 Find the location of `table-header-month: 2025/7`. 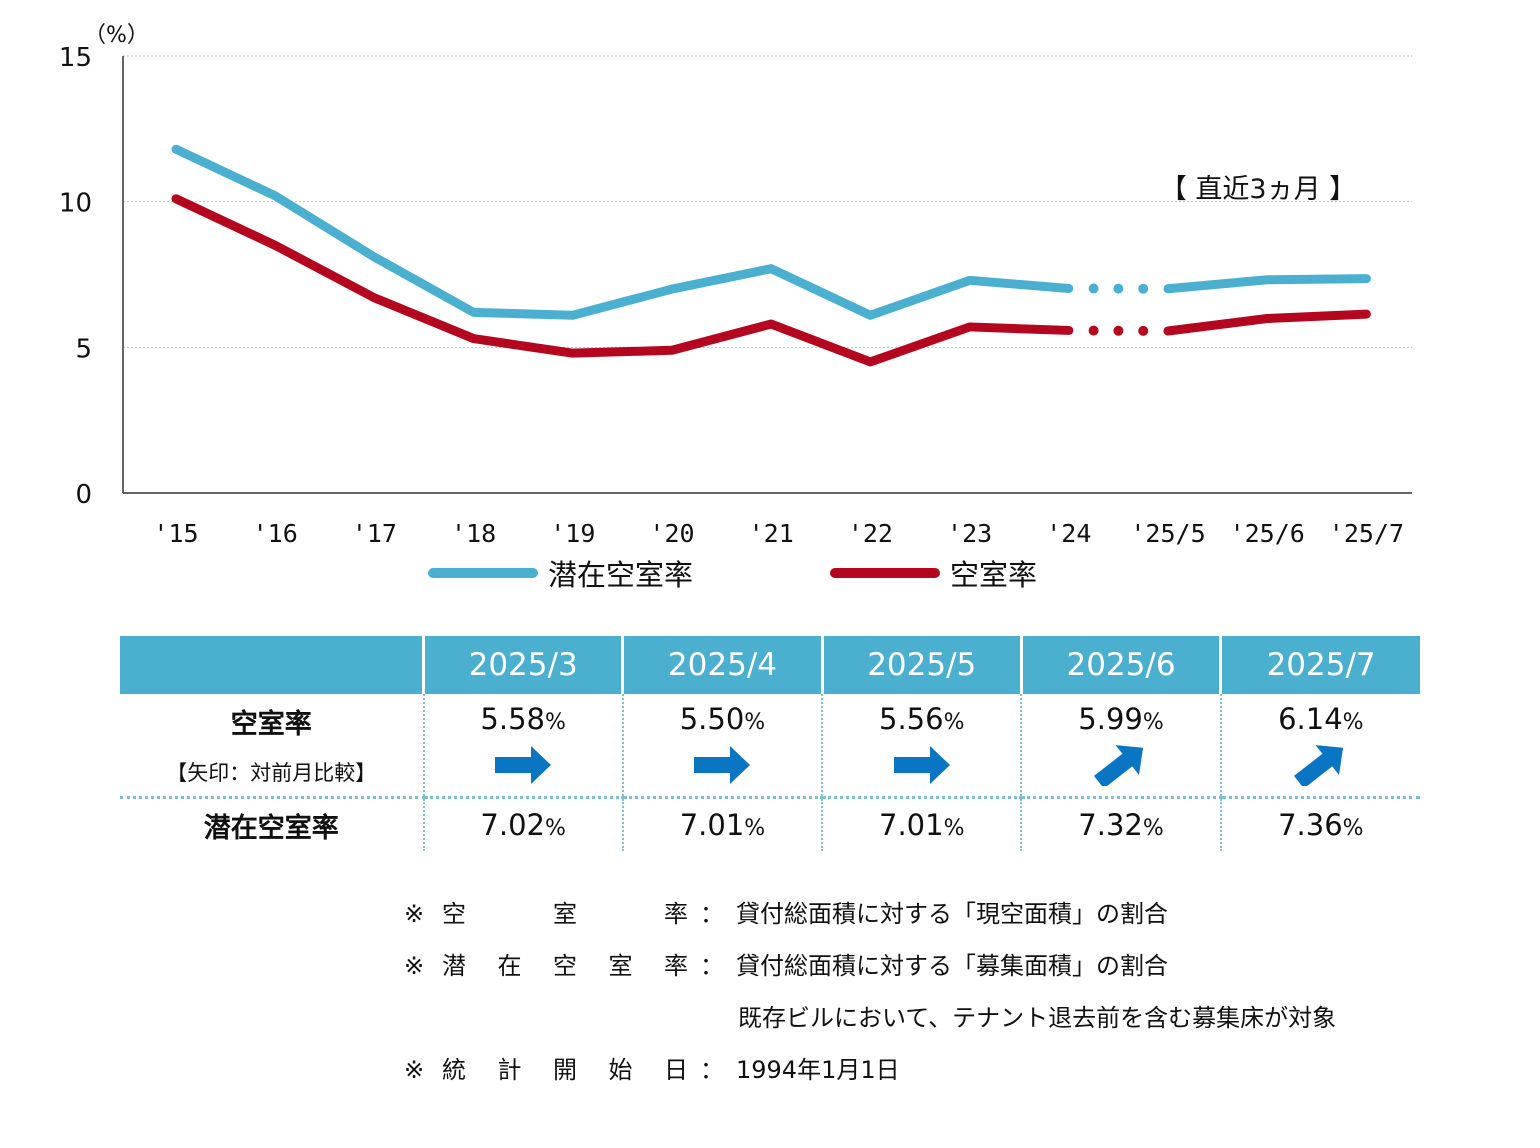

table-header-month: 2025/7 is located at coordinates (1319, 665).